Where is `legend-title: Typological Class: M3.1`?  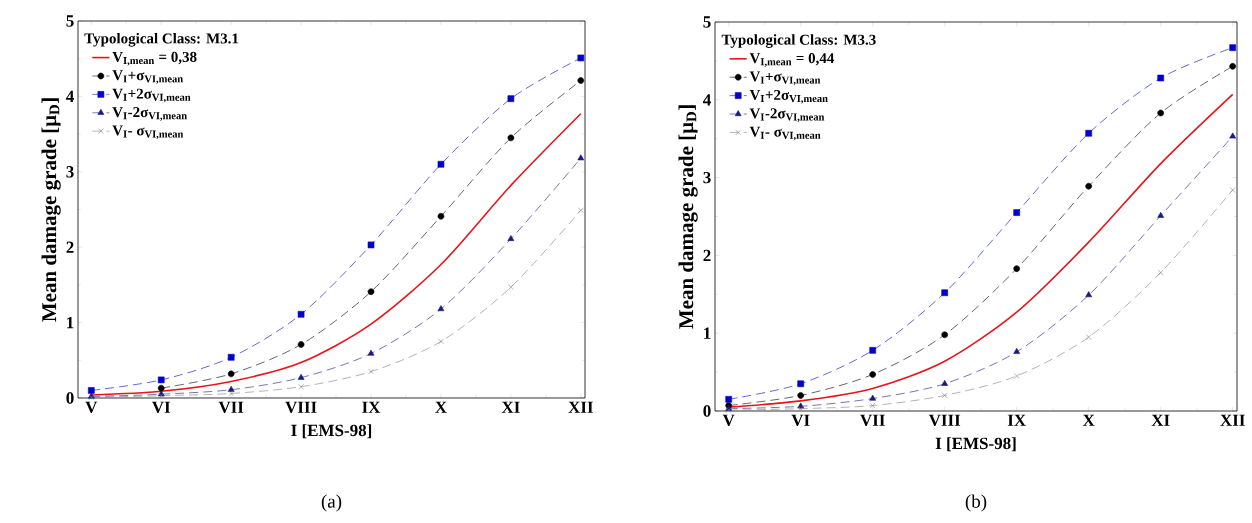
legend-title: Typological Class: M3.1 is located at coordinates (161, 39).